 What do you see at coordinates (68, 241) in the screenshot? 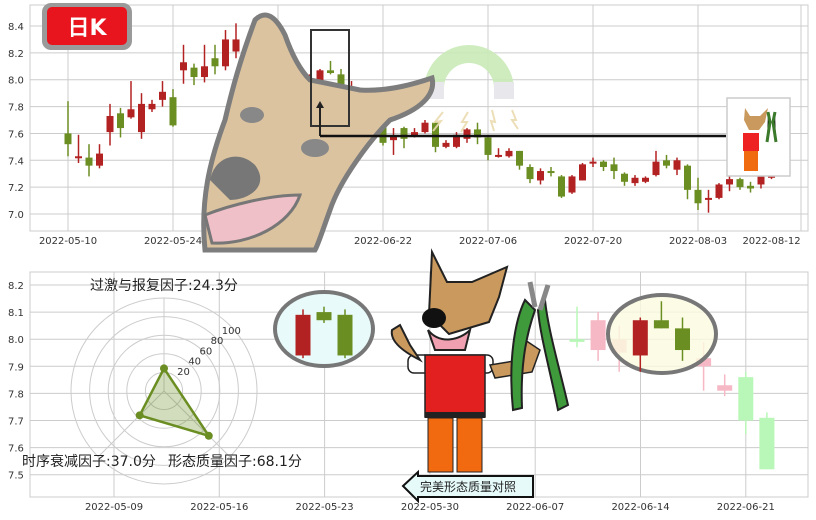
I see `x-tick-label: 2022-05-10` at bounding box center [68, 241].